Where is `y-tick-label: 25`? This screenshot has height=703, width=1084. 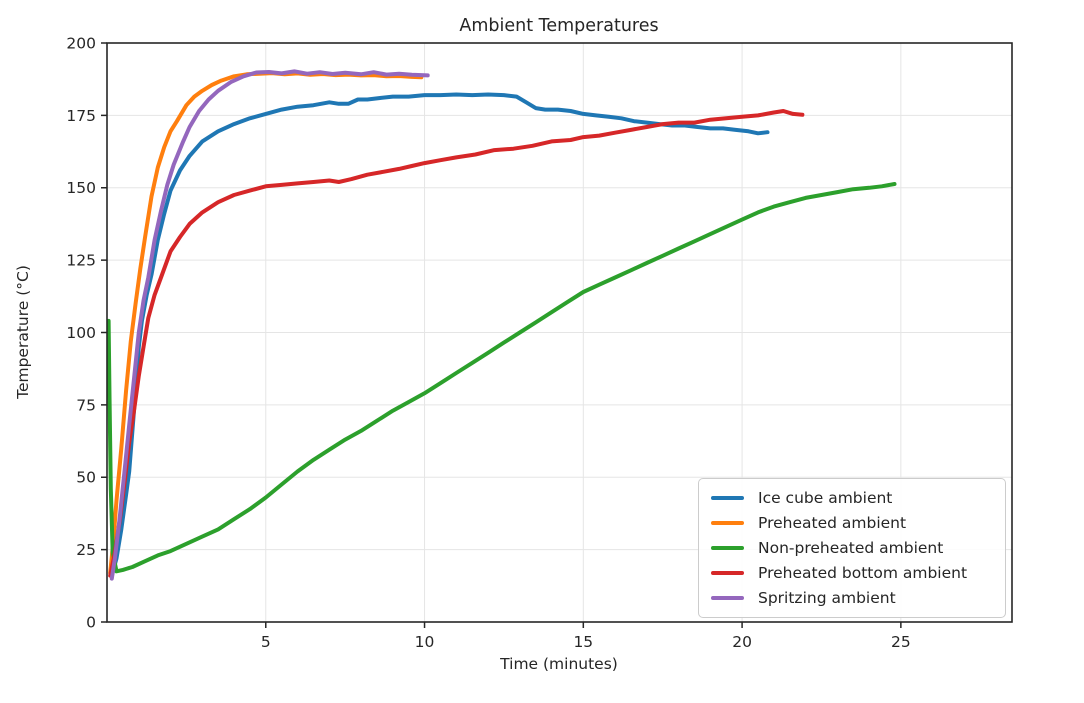 y-tick-label: 25 is located at coordinates (86, 550).